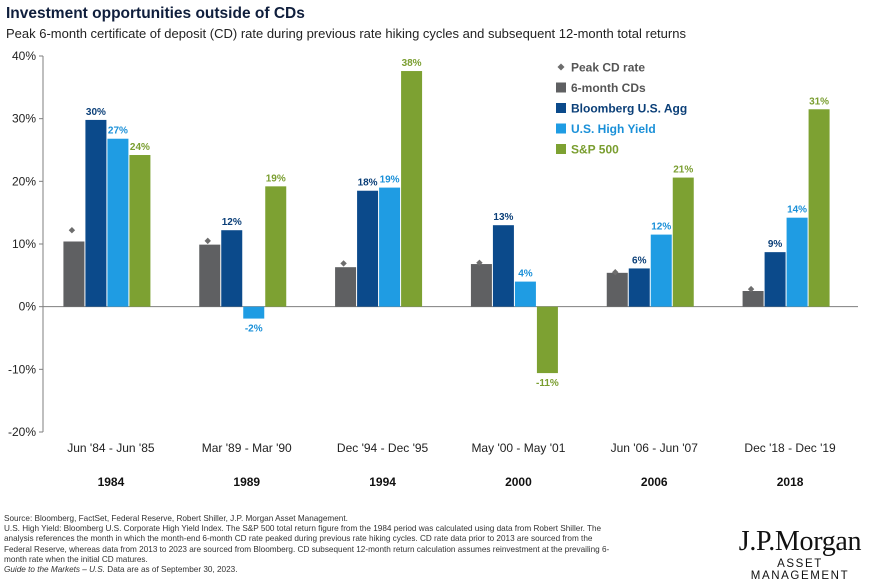 This screenshot has width=874, height=585. I want to click on data-label: 30%, so click(96, 112).